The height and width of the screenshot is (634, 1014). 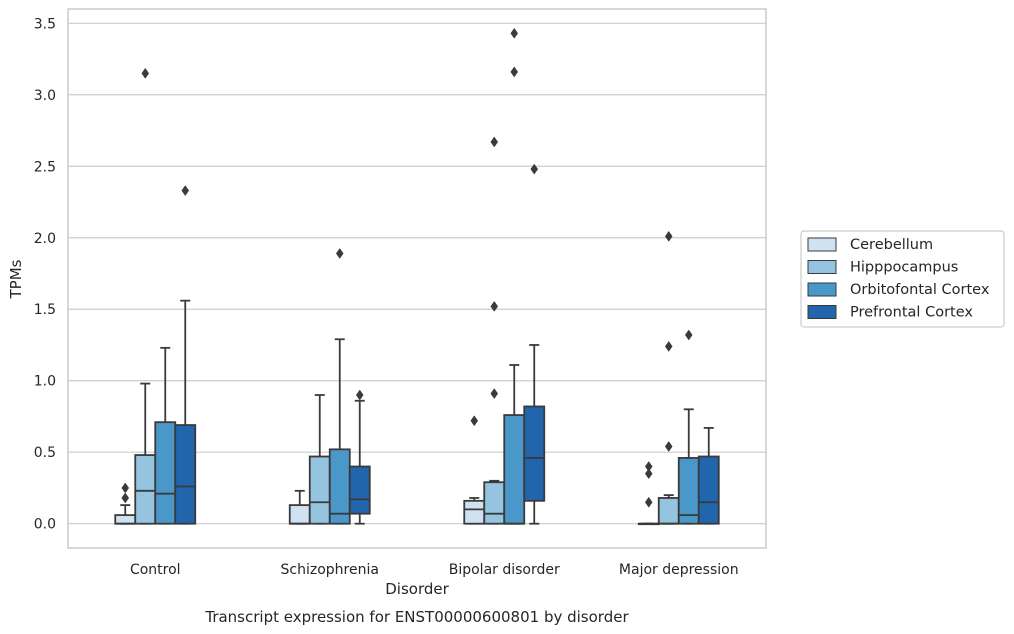 I want to click on y-axis-label: TPMs, so click(x=16, y=279).